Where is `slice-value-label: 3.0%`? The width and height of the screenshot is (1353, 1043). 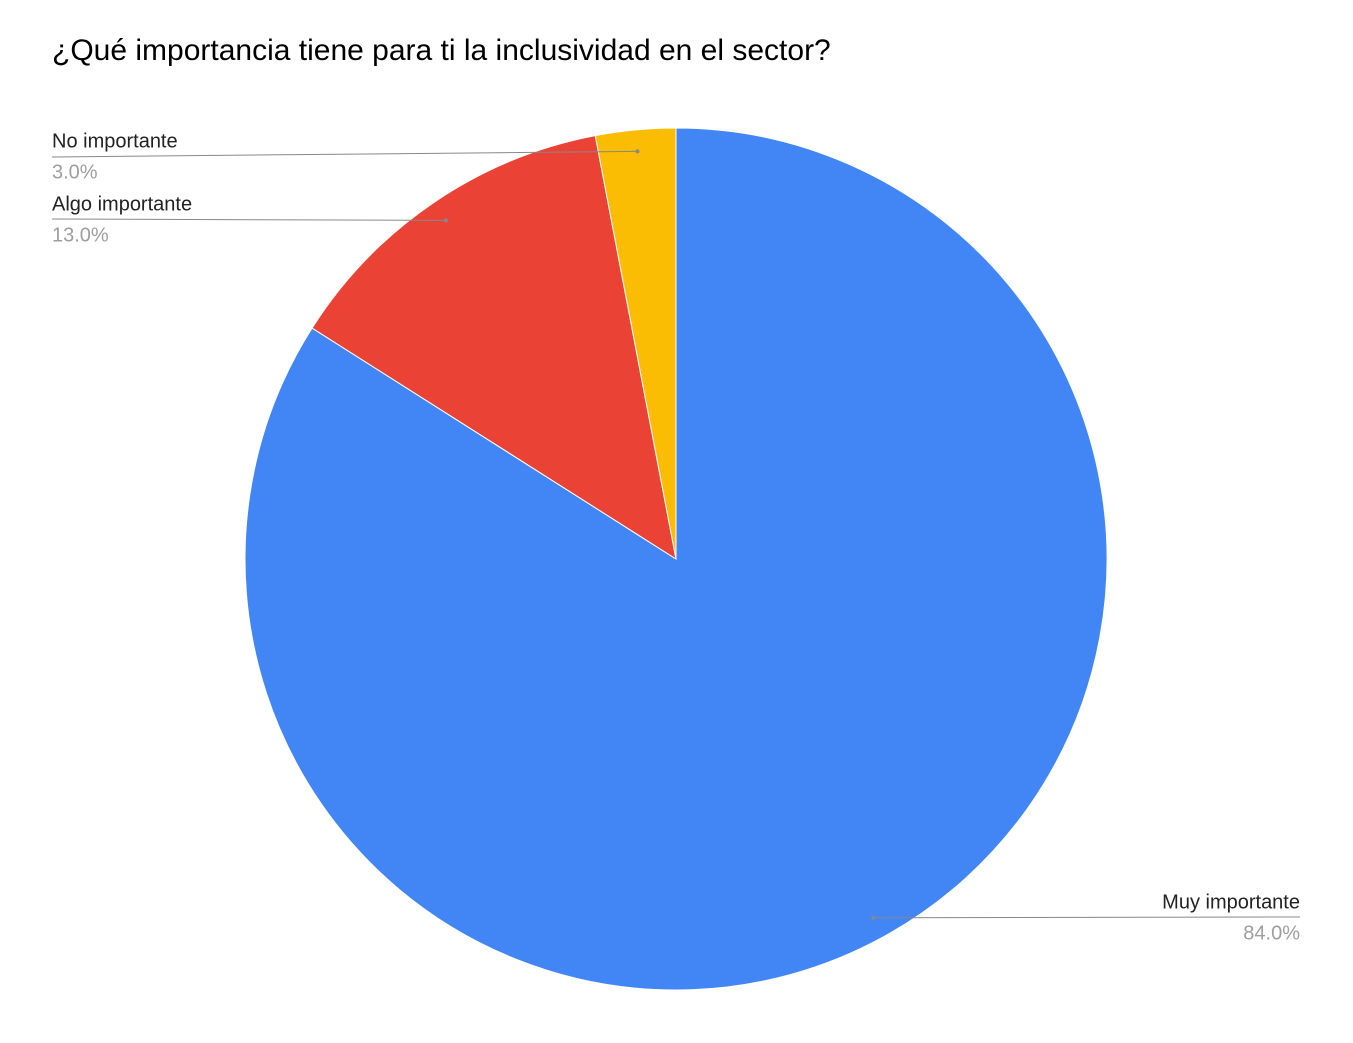 slice-value-label: 3.0% is located at coordinates (75, 172).